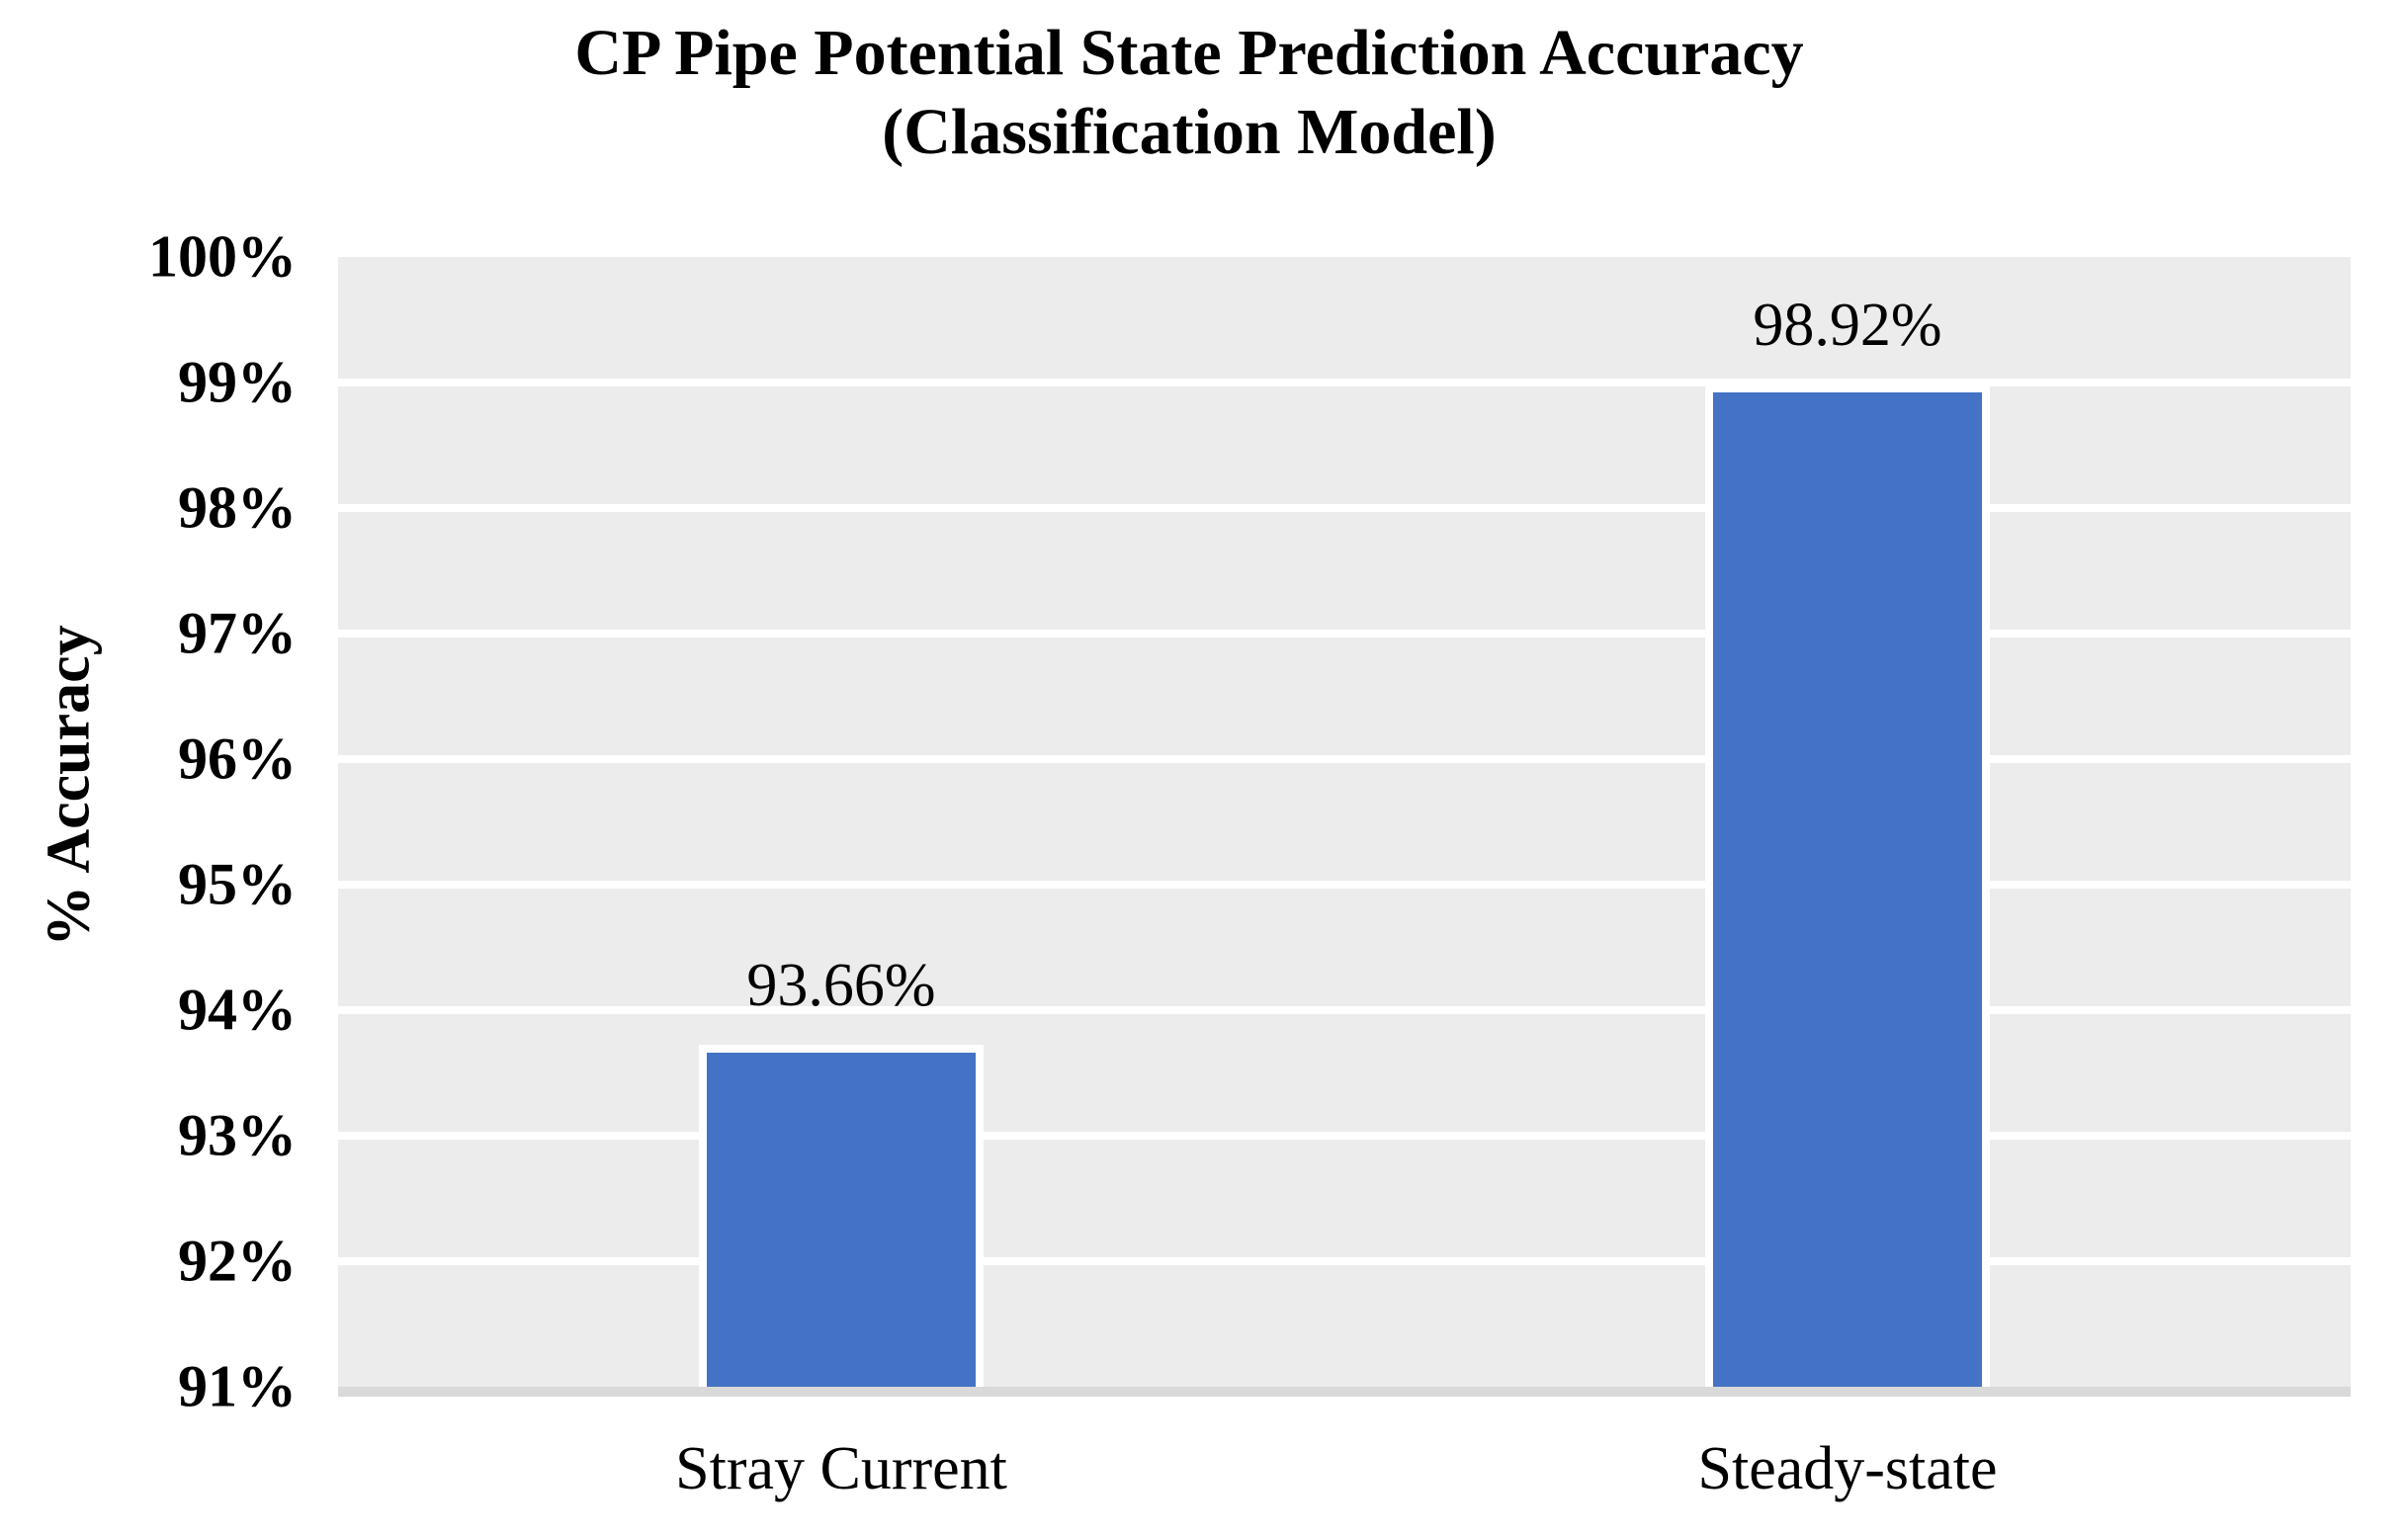 This screenshot has width=2408, height=1537. Describe the element at coordinates (1847, 1468) in the screenshot. I see `x-label-steady-state: Steady-state` at that location.